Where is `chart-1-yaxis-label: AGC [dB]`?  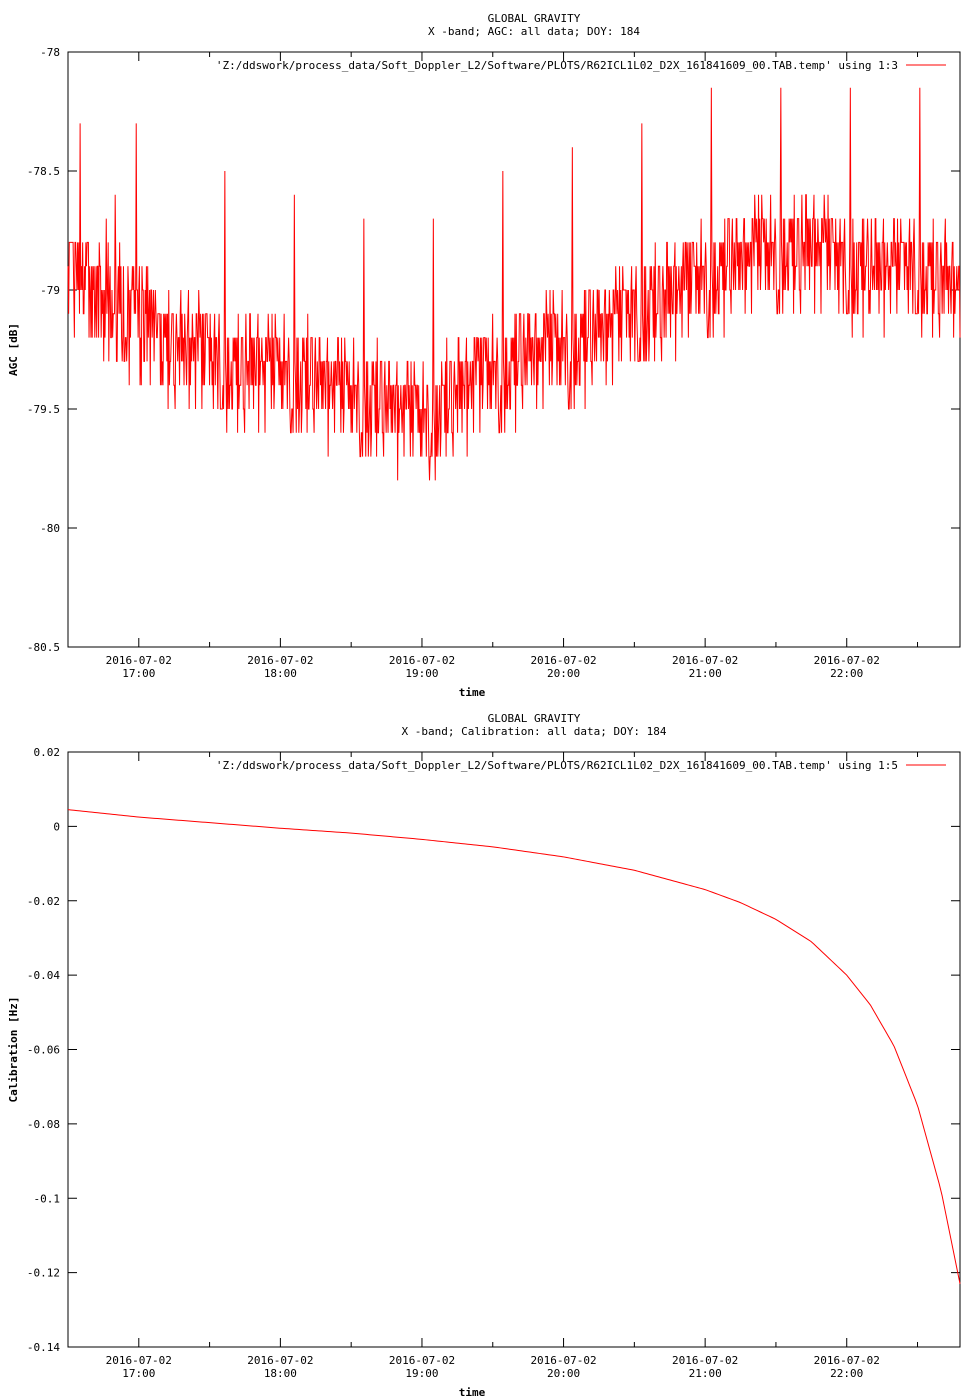
chart-1-yaxis-label: AGC [dB] is located at coordinates (13, 349).